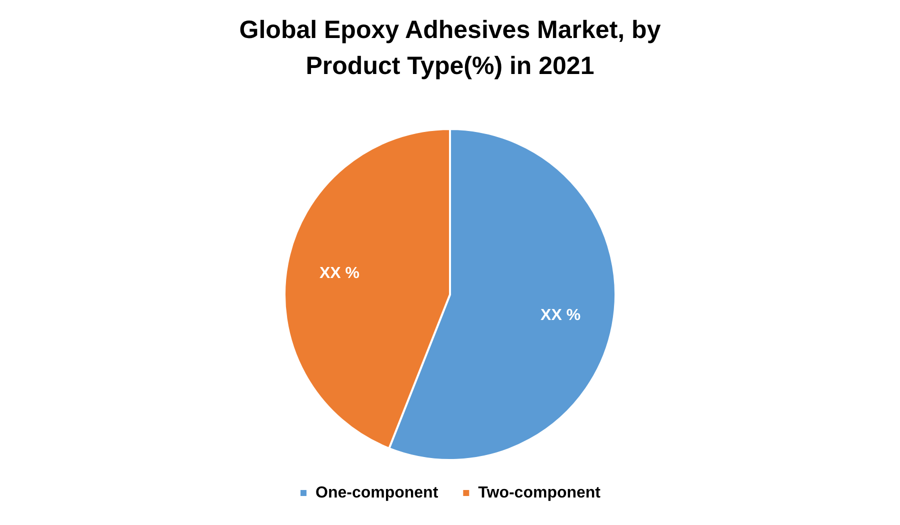  I want to click on chart-title: Global Epoxy Adhesives Market, by Product Type(%) in 2021, so click(450, 48).